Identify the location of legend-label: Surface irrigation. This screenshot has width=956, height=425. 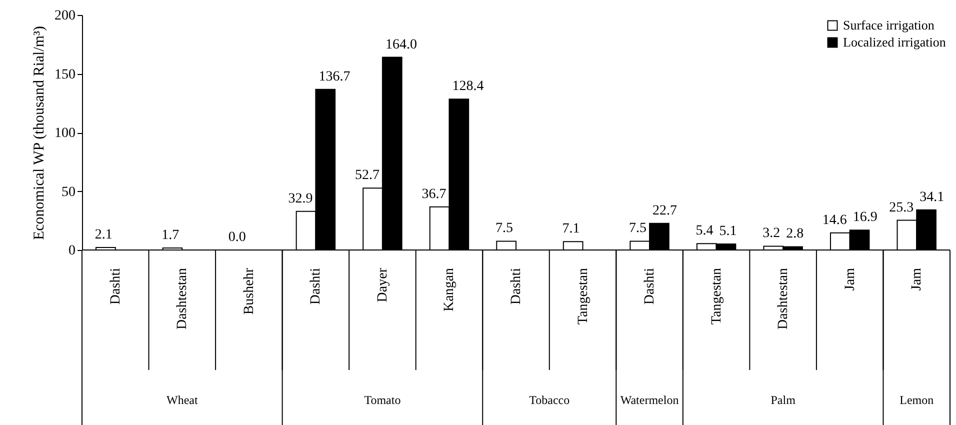
(889, 25).